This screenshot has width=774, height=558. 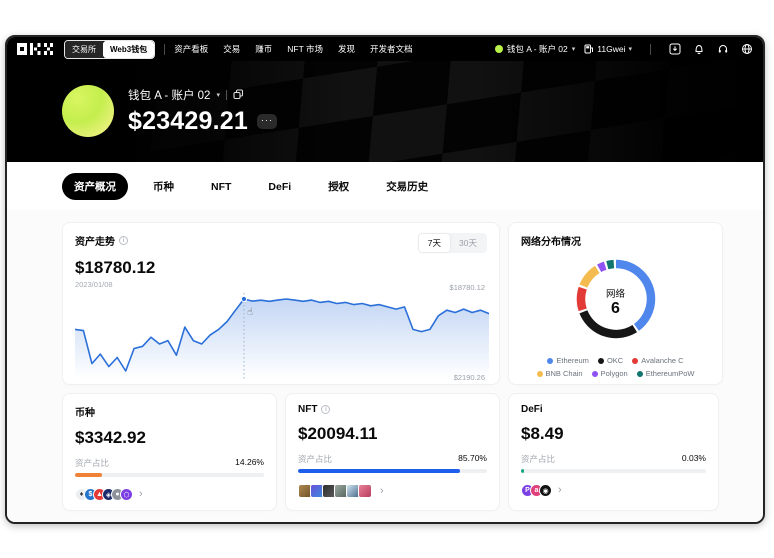 What do you see at coordinates (221, 186) in the screenshot?
I see `tab-NFT: NFT` at bounding box center [221, 186].